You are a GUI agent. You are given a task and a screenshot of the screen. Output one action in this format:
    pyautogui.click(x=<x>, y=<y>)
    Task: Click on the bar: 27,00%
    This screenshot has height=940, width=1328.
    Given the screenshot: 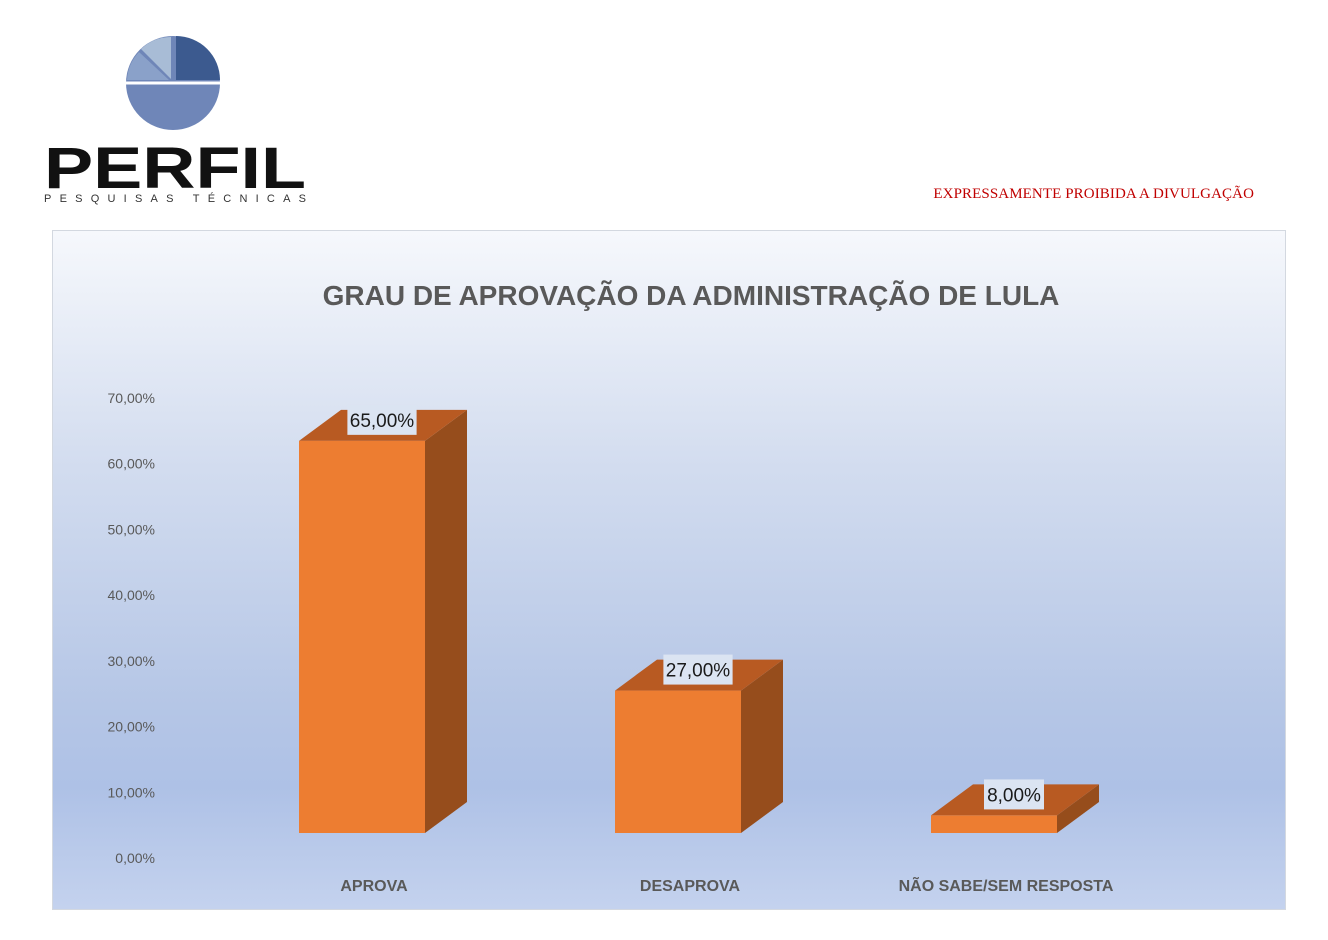 What is the action you would take?
    pyautogui.click(x=699, y=743)
    